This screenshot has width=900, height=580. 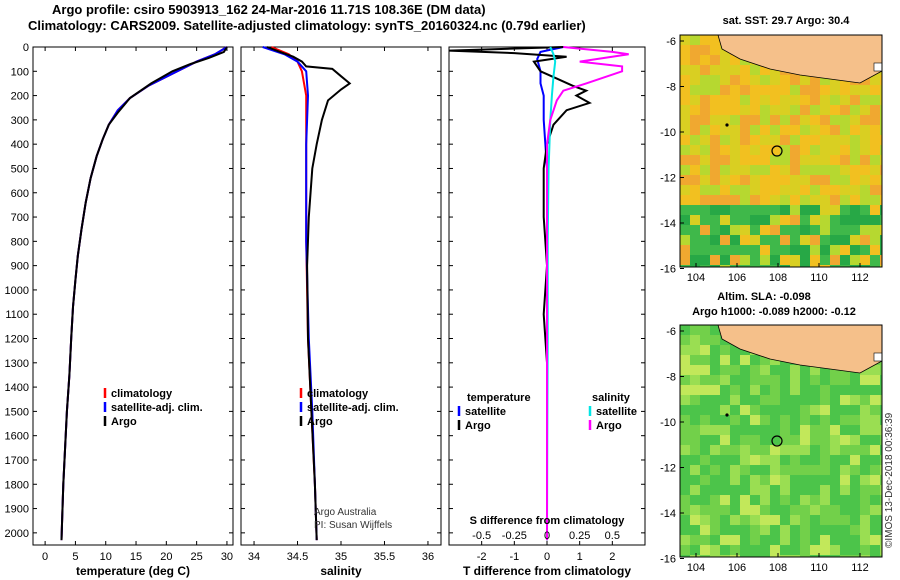 What do you see at coordinates (17, 485) in the screenshot?
I see `y-tick-label: 1800` at bounding box center [17, 485].